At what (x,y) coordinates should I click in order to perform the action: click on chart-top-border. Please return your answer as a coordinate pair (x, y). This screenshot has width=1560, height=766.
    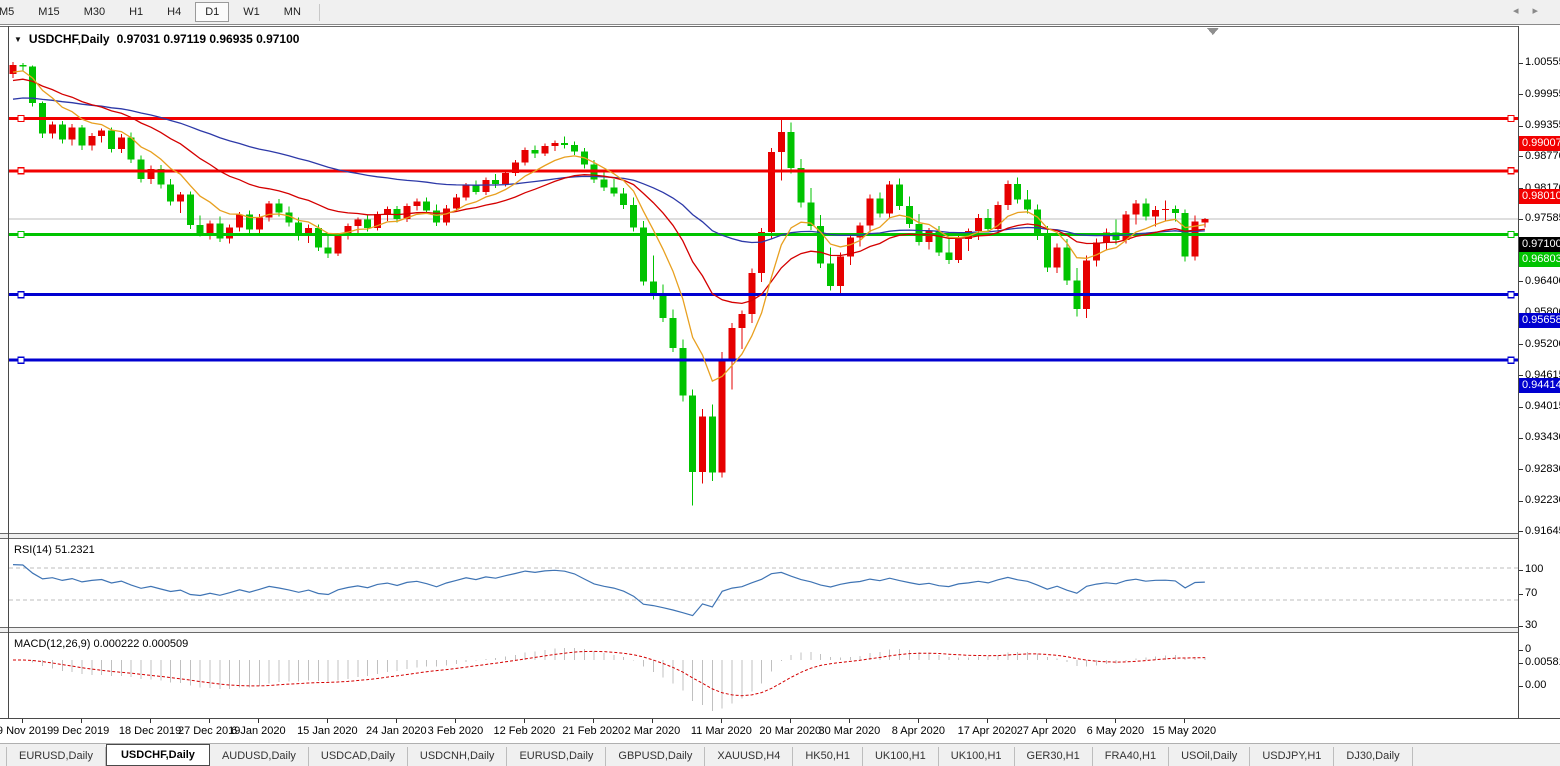
    Looking at the image, I should click on (780, 26).